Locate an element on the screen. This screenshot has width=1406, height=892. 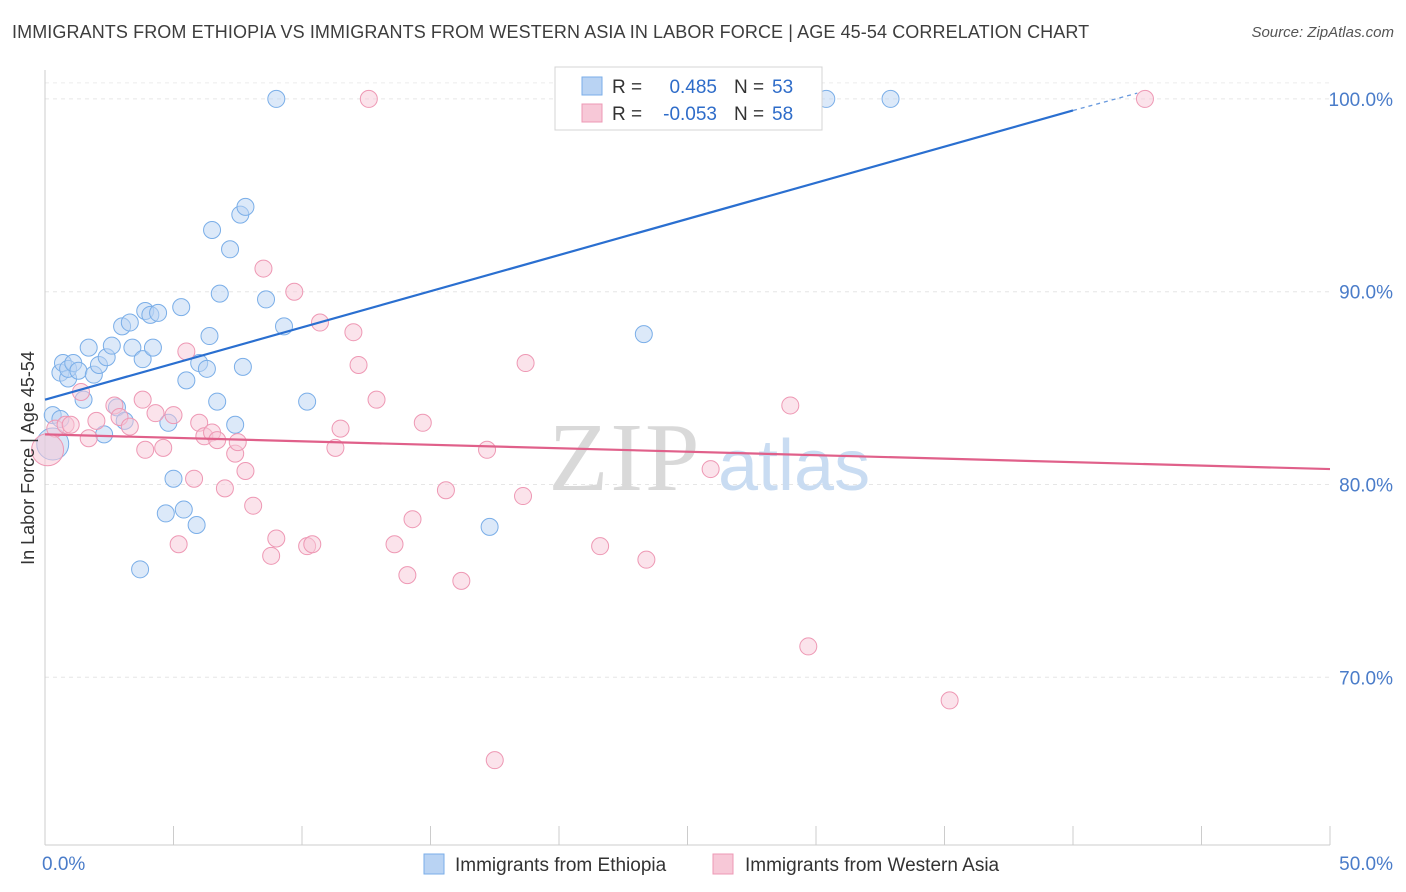
watermark-atlas: atlas is located at coordinates (794, 466).